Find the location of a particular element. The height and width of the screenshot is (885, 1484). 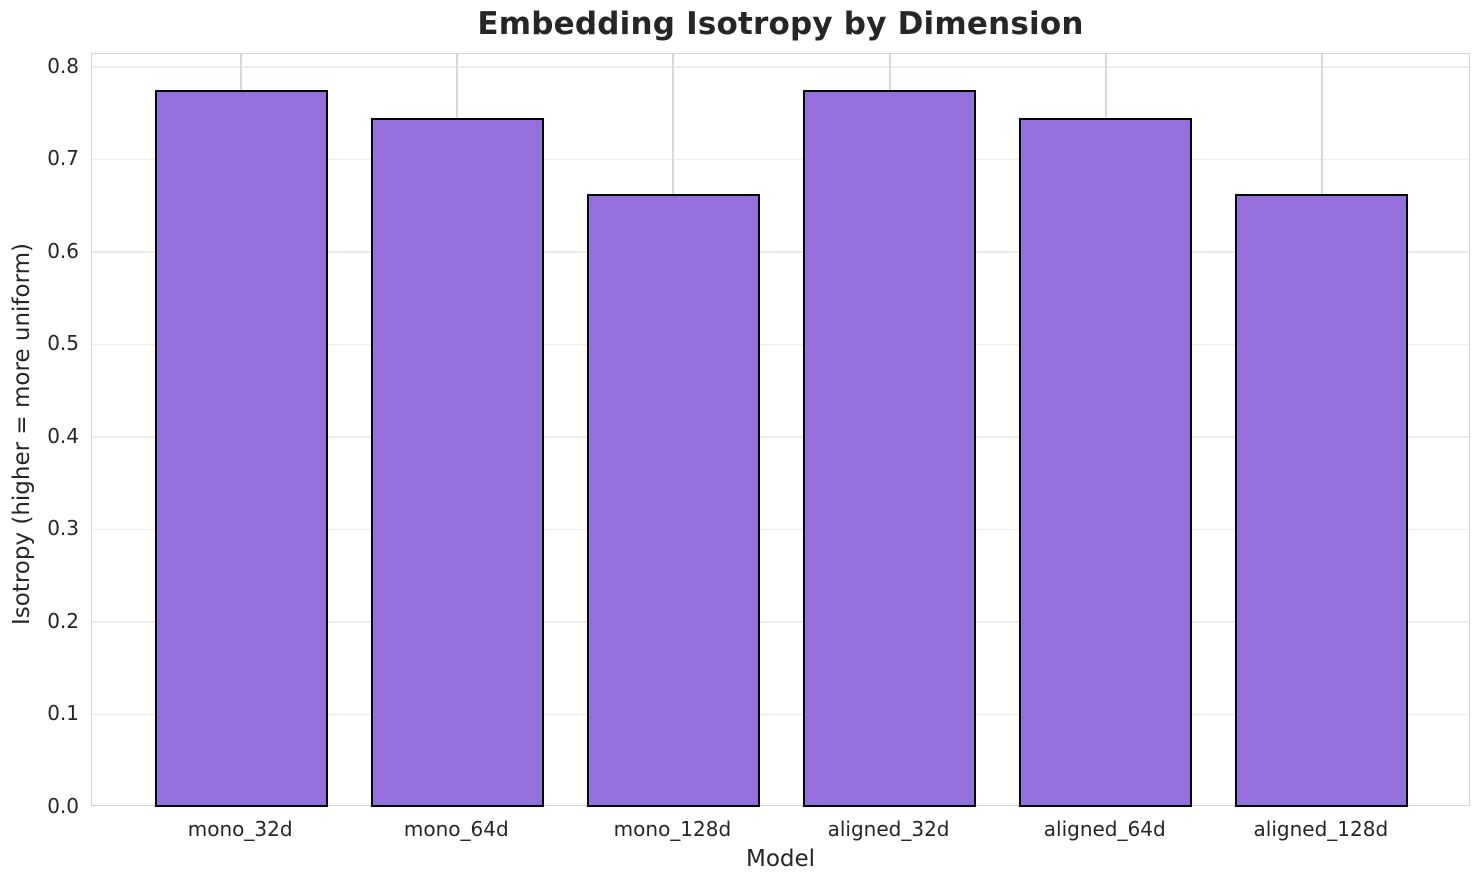

y-tick-label: 0.6 is located at coordinates (63, 250).